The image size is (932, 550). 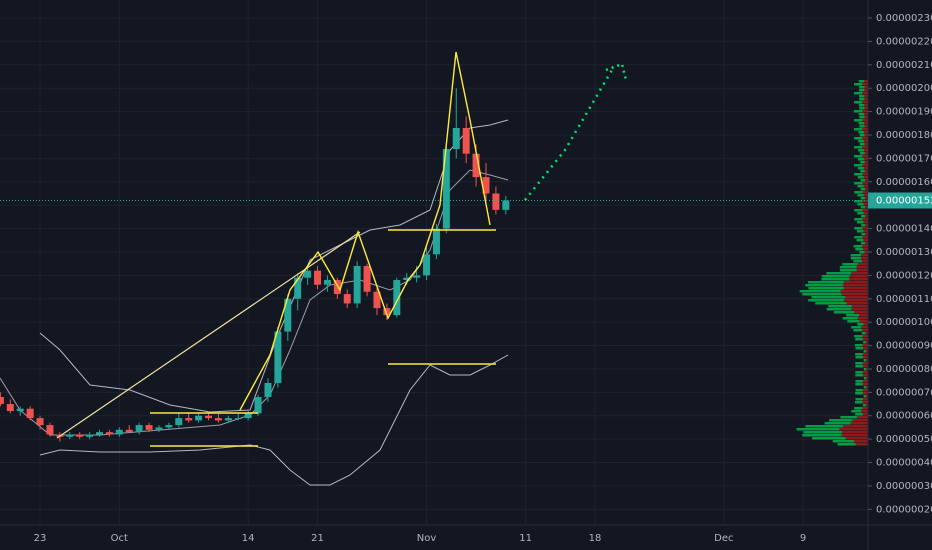 I want to click on x-tick-label: 21, so click(x=317, y=538).